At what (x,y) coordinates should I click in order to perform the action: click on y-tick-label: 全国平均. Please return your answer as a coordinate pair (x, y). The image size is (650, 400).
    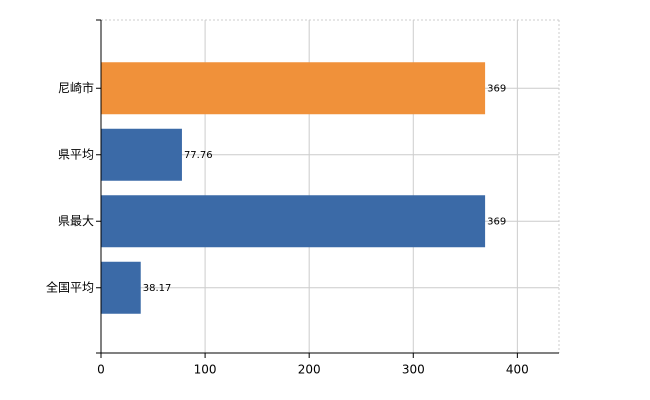
    Looking at the image, I should click on (70, 286).